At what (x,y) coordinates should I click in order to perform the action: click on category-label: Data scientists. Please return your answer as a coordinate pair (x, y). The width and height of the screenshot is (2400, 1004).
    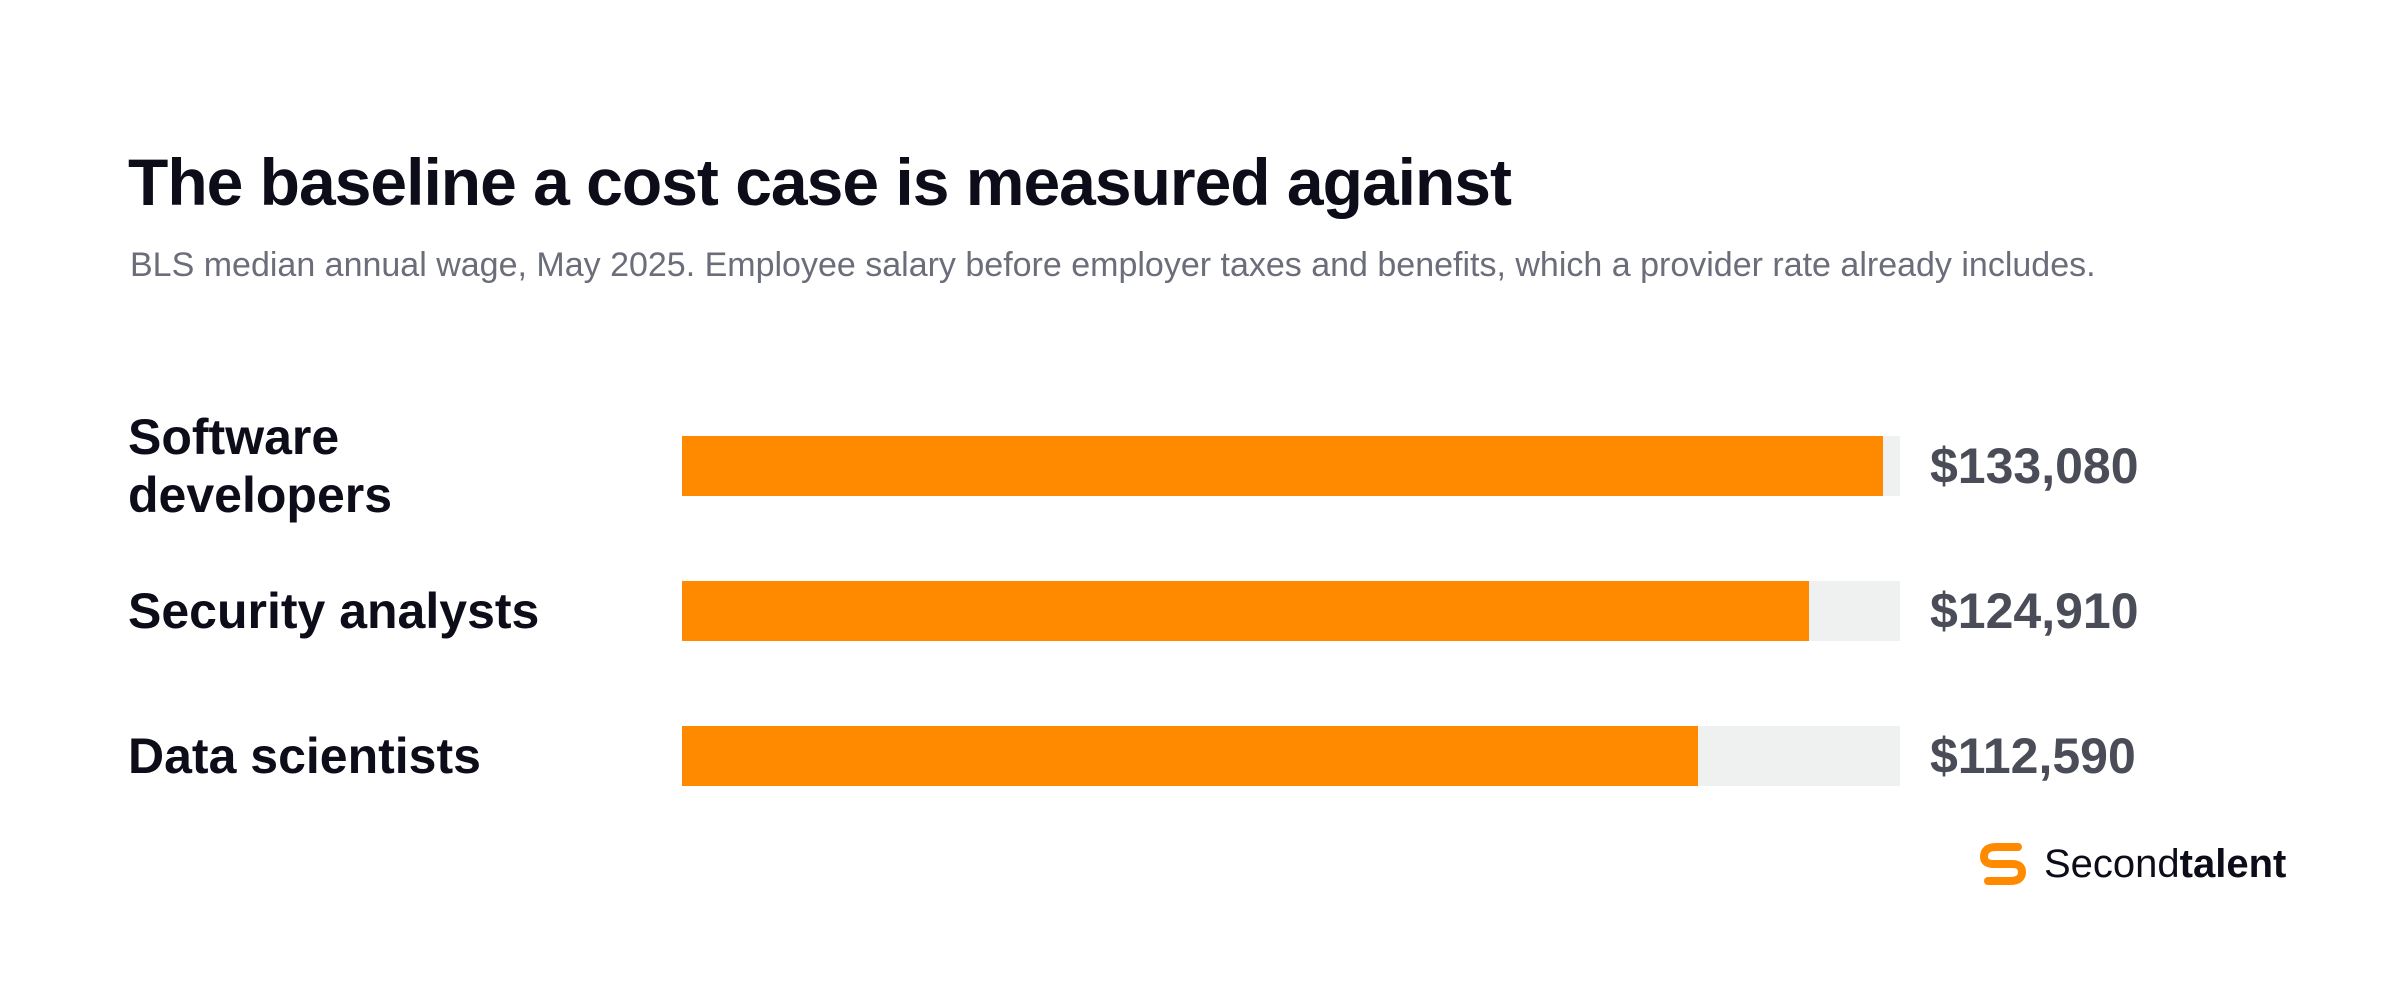
    Looking at the image, I should click on (304, 756).